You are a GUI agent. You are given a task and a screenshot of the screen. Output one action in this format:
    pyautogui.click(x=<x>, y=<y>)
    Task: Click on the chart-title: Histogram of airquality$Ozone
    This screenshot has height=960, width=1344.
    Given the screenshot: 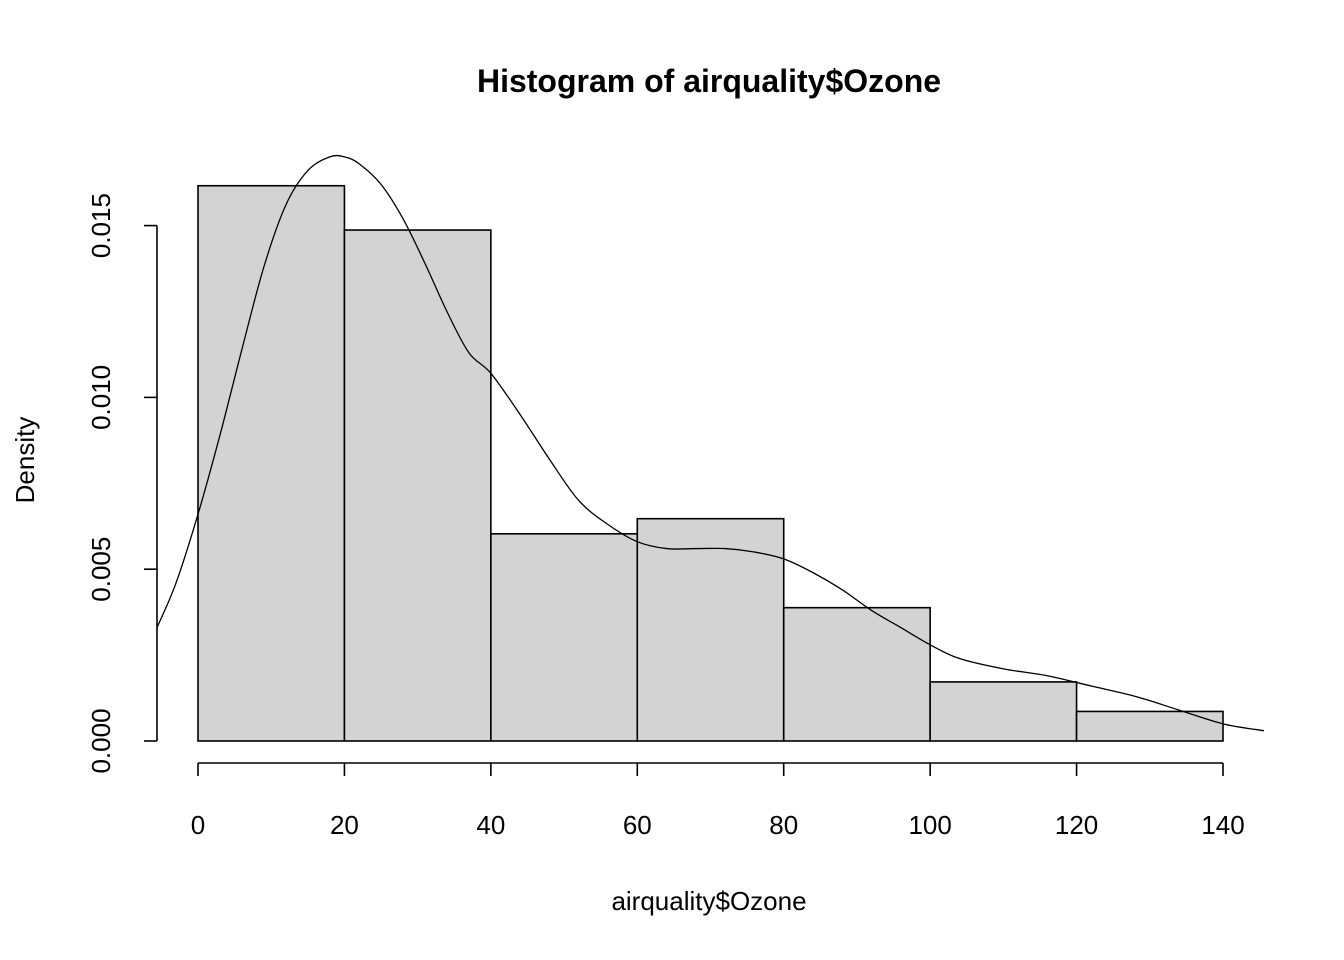 What is the action you would take?
    pyautogui.click(x=709, y=81)
    